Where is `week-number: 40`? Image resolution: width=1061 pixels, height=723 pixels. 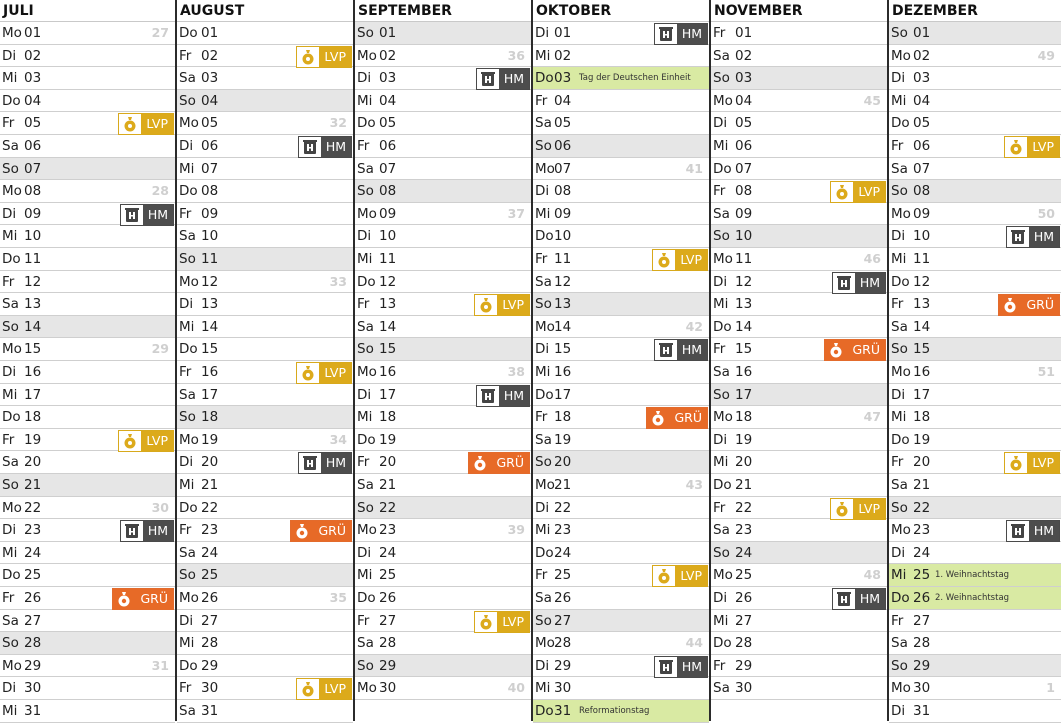 week-number: 40 is located at coordinates (516, 688).